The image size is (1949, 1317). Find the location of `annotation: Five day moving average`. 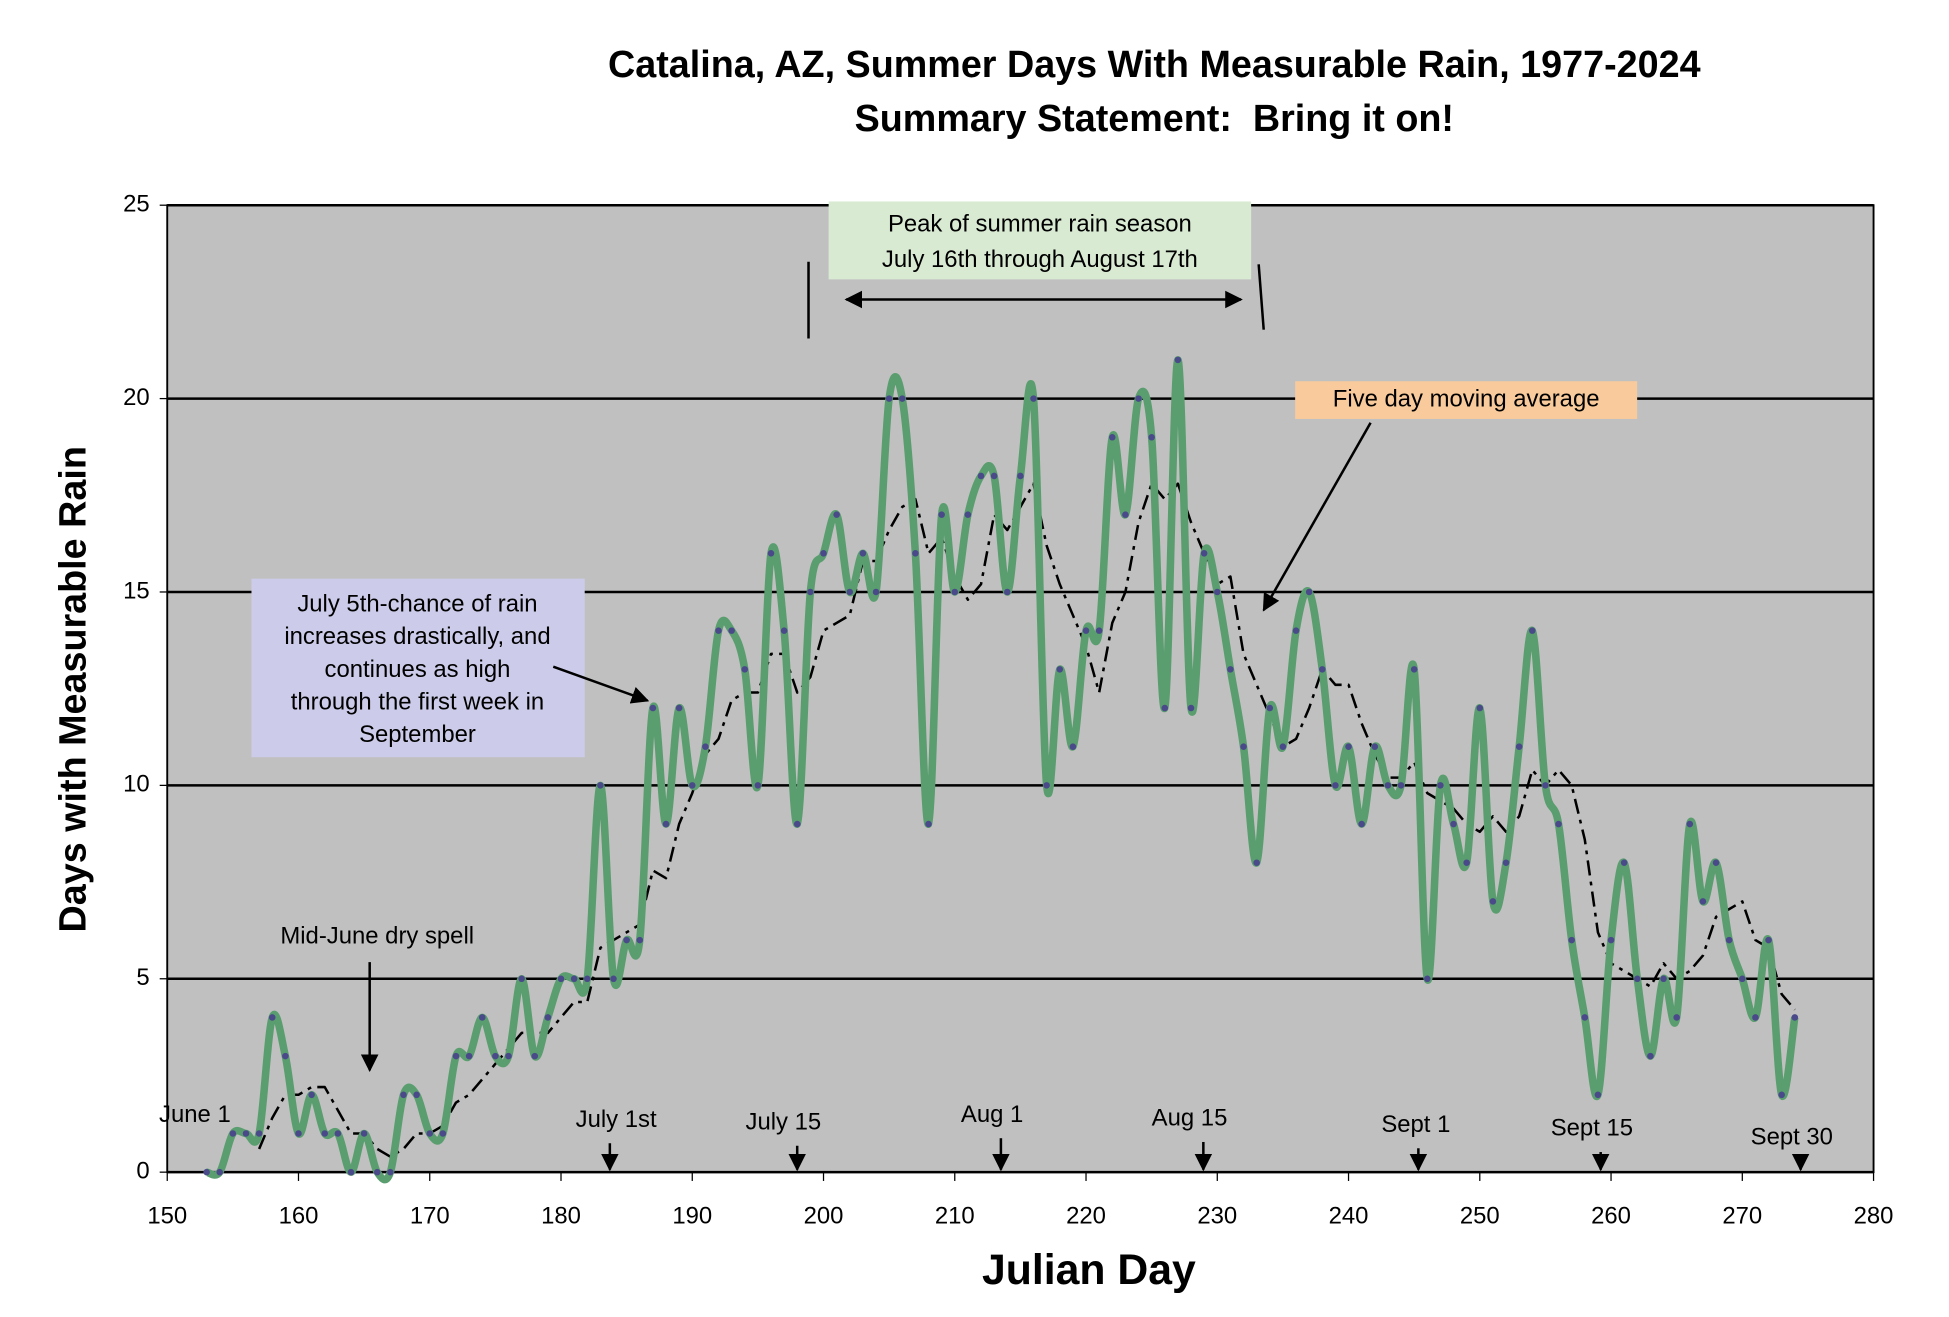

annotation: Five day moving average is located at coordinates (1466, 398).